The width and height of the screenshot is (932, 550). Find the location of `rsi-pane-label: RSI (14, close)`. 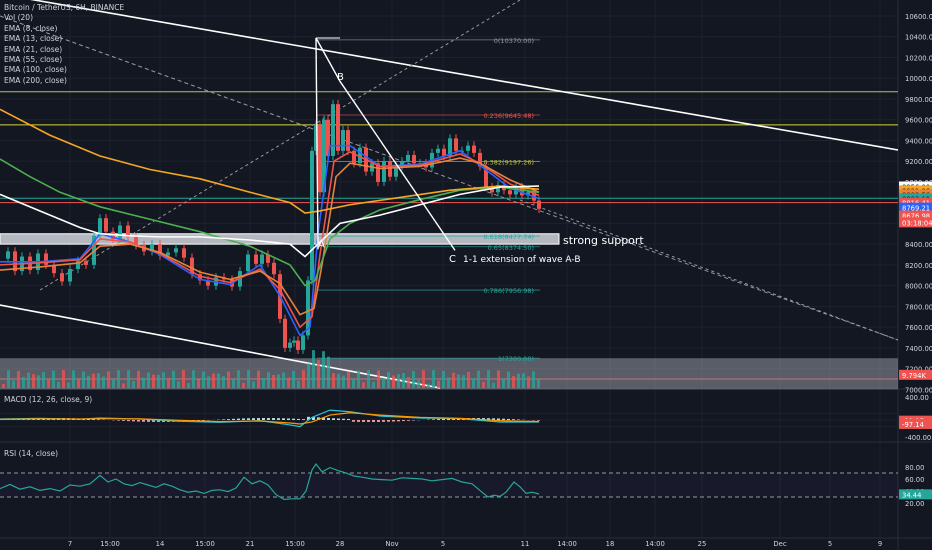

rsi-pane-label: RSI (14, close) is located at coordinates (31, 453).